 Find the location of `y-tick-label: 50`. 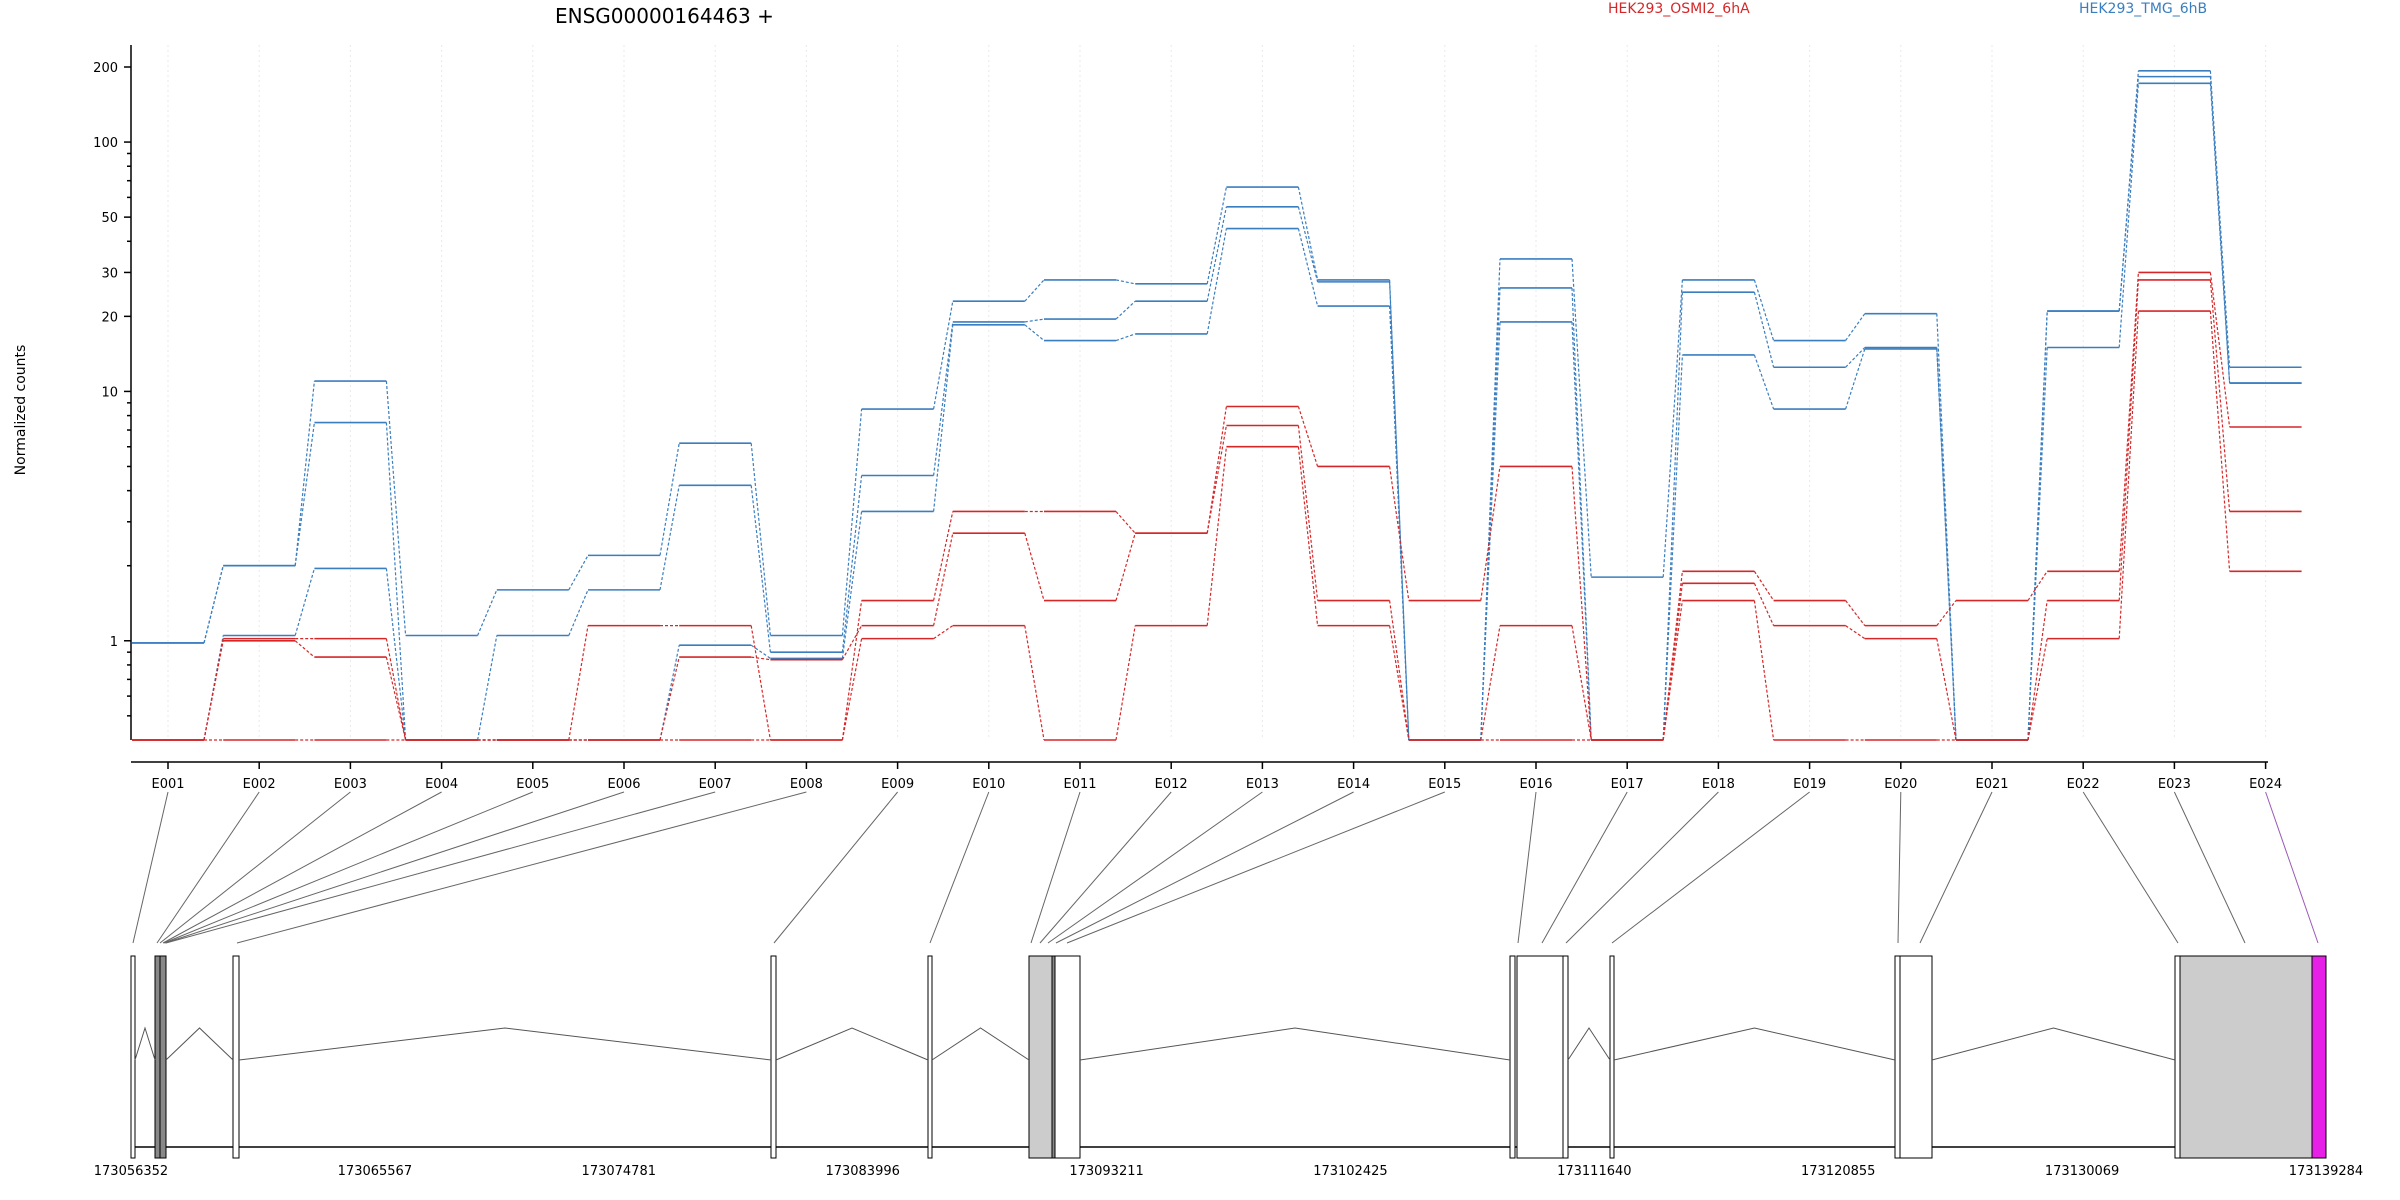

y-tick-label: 50 is located at coordinates (109, 218).